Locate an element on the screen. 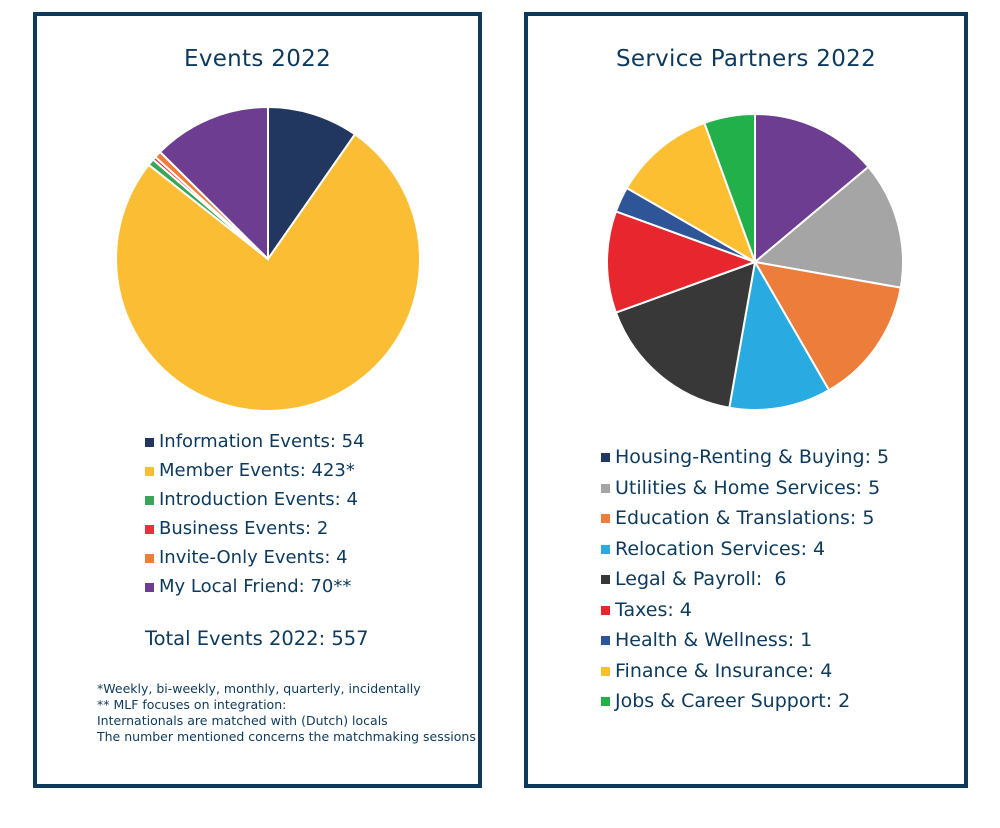 The image size is (1000, 828). legend-label: Member Events: 423* is located at coordinates (257, 470).